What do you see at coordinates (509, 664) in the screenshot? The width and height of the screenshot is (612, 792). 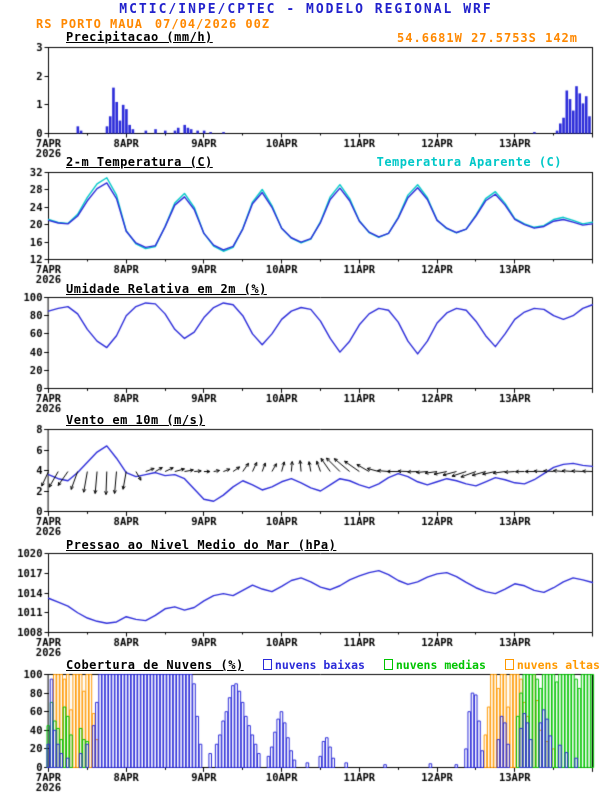 I see `high-clouds-swatch-icon` at bounding box center [509, 664].